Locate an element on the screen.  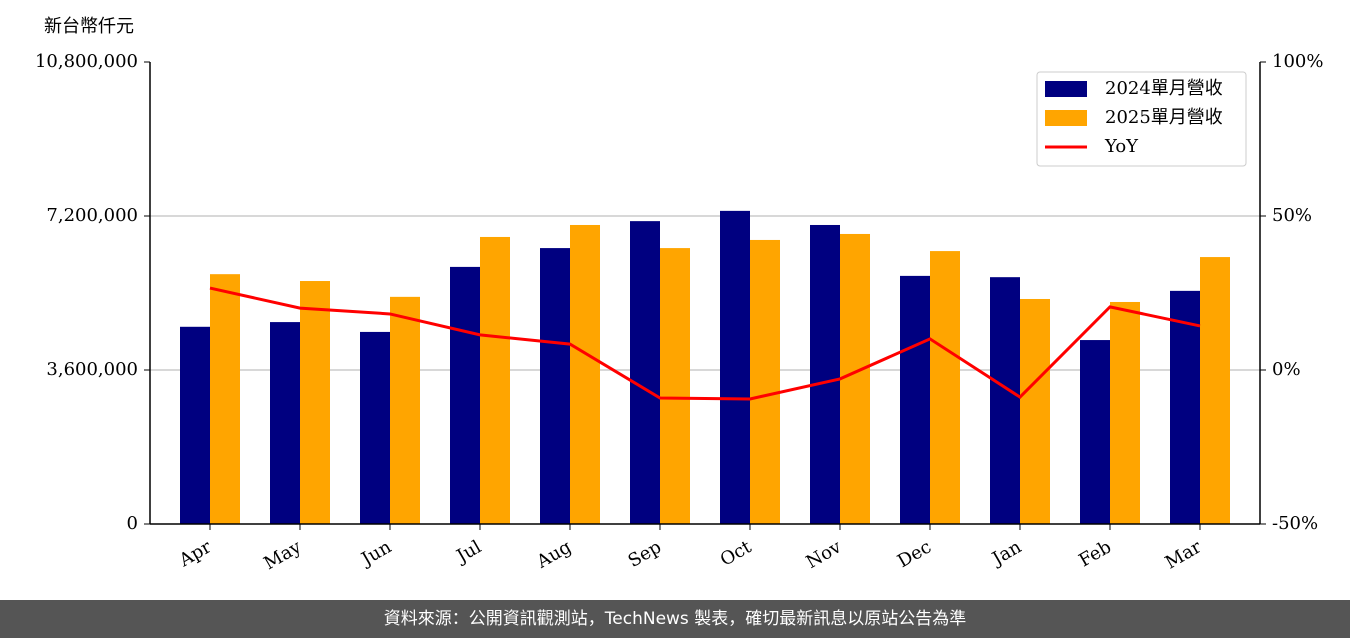
y2-tick-label: 100% is located at coordinates (1297, 61).